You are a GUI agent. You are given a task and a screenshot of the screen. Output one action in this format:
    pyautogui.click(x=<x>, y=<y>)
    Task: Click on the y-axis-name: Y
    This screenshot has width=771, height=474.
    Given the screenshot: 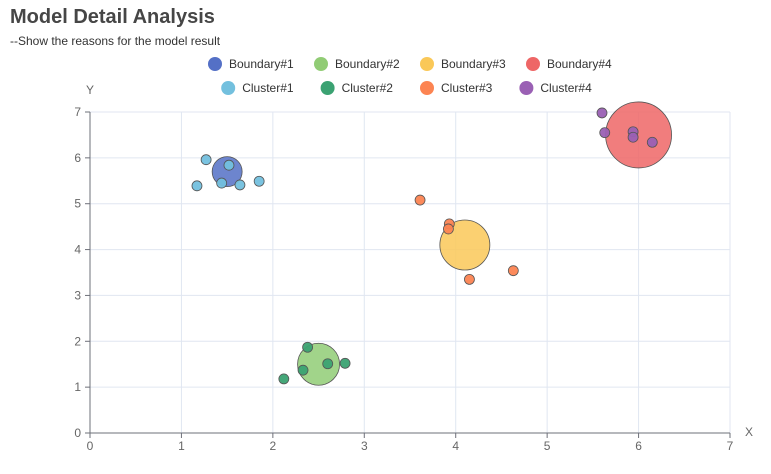 What is the action you would take?
    pyautogui.click(x=90, y=90)
    